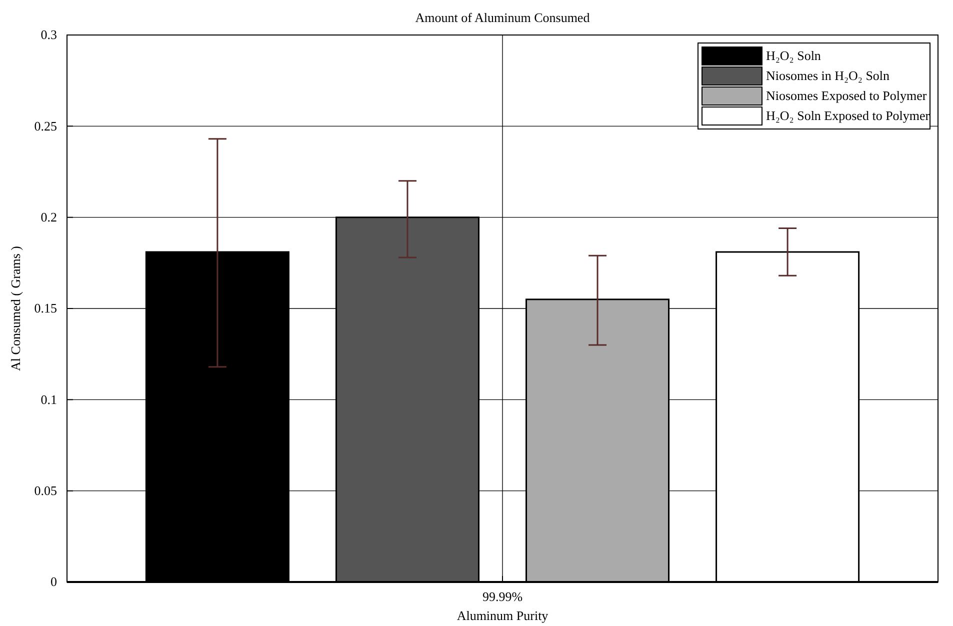  I want to click on x-tick-label: 99.99%, so click(502, 596).